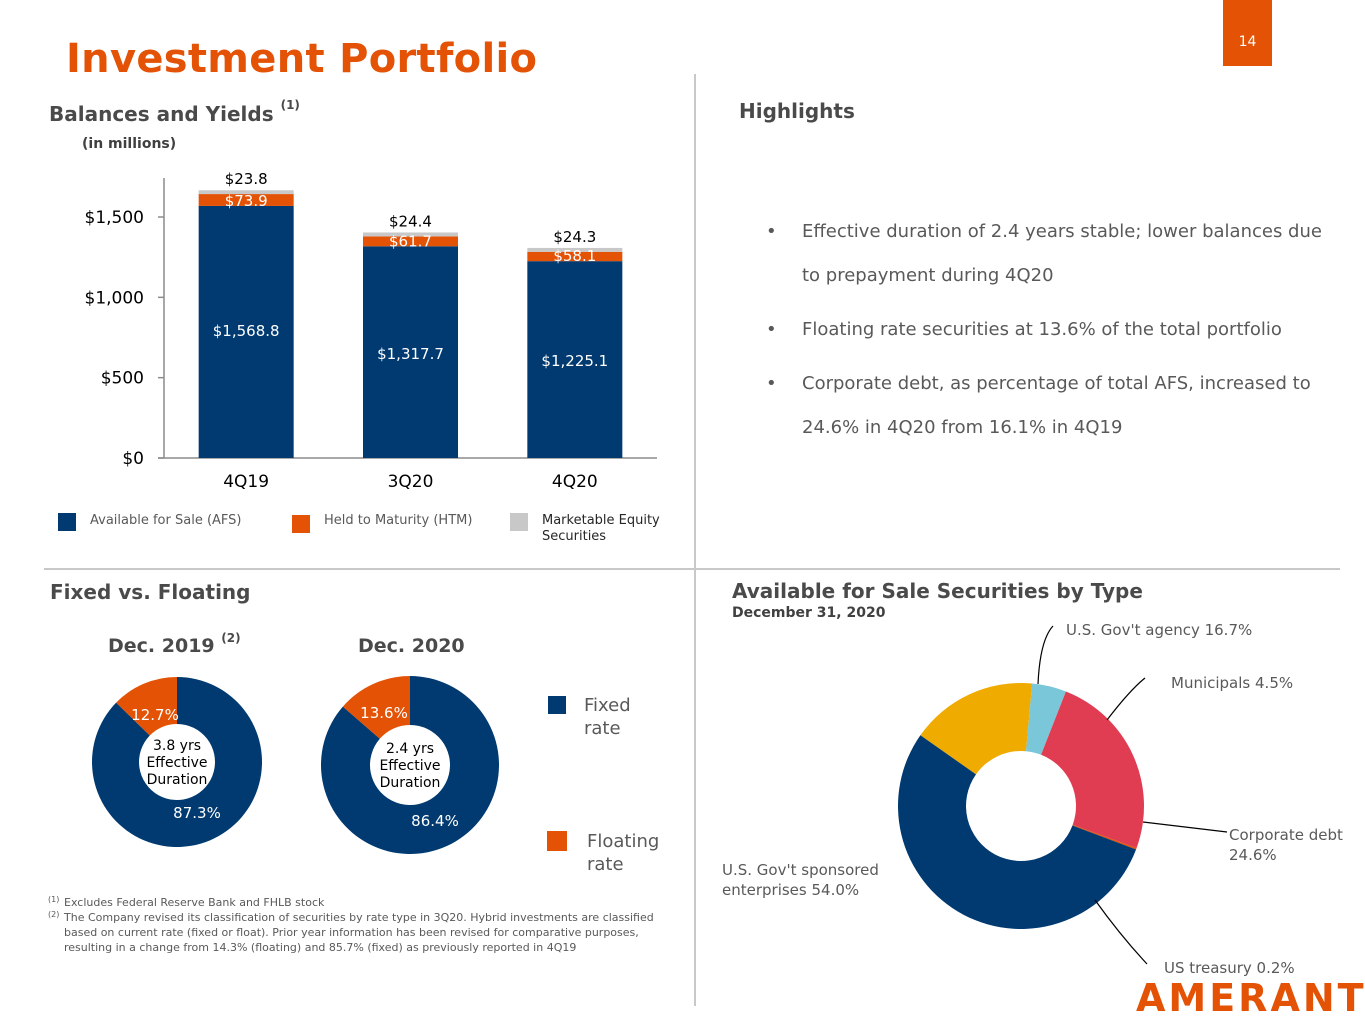 This screenshot has height=1024, width=1365. I want to click on legend-label: Available for Sale (AFS), so click(166, 520).